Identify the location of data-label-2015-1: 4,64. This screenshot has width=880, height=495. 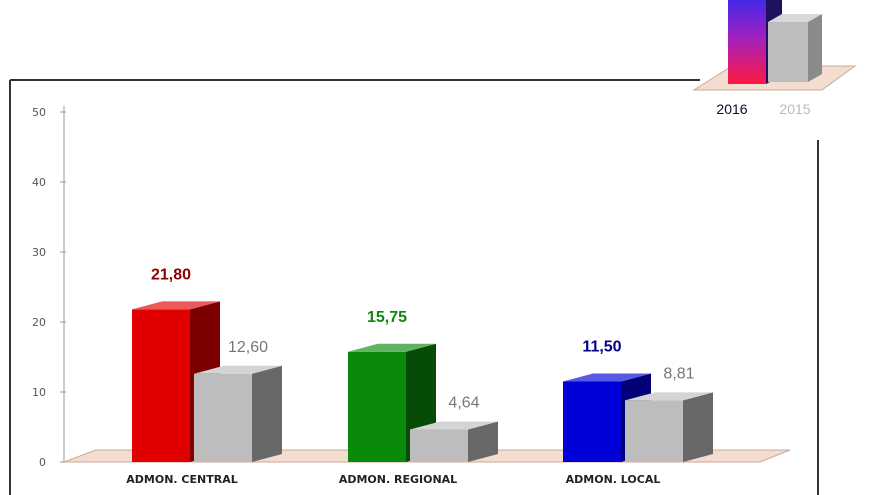
(463, 403).